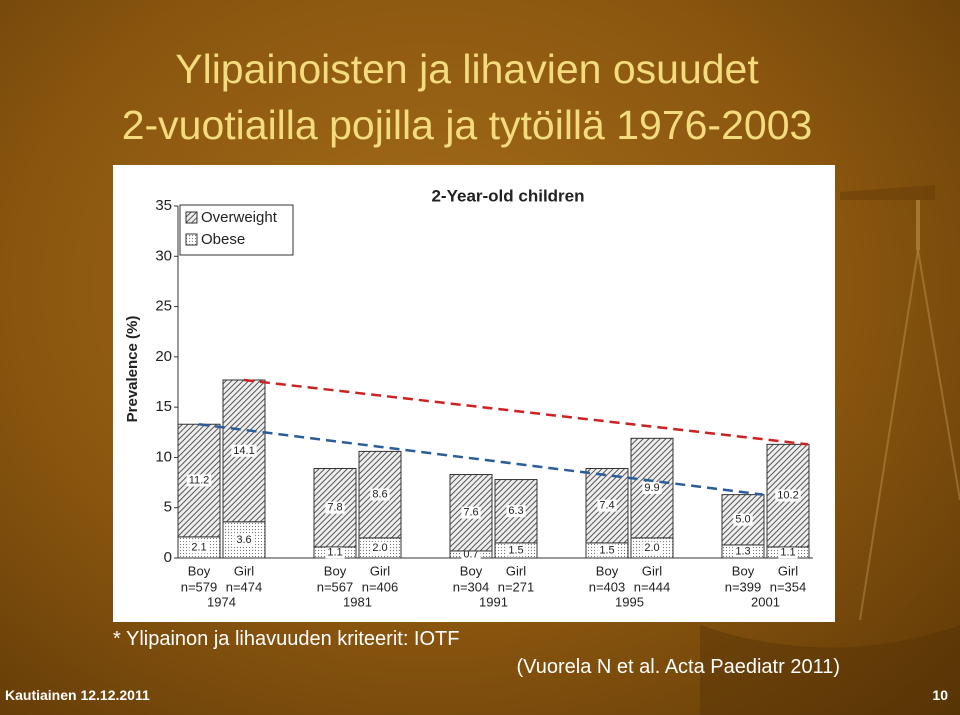 The image size is (960, 715). I want to click on title-line: Ylipainoisten ja lihavien osuudet, so click(467, 69).